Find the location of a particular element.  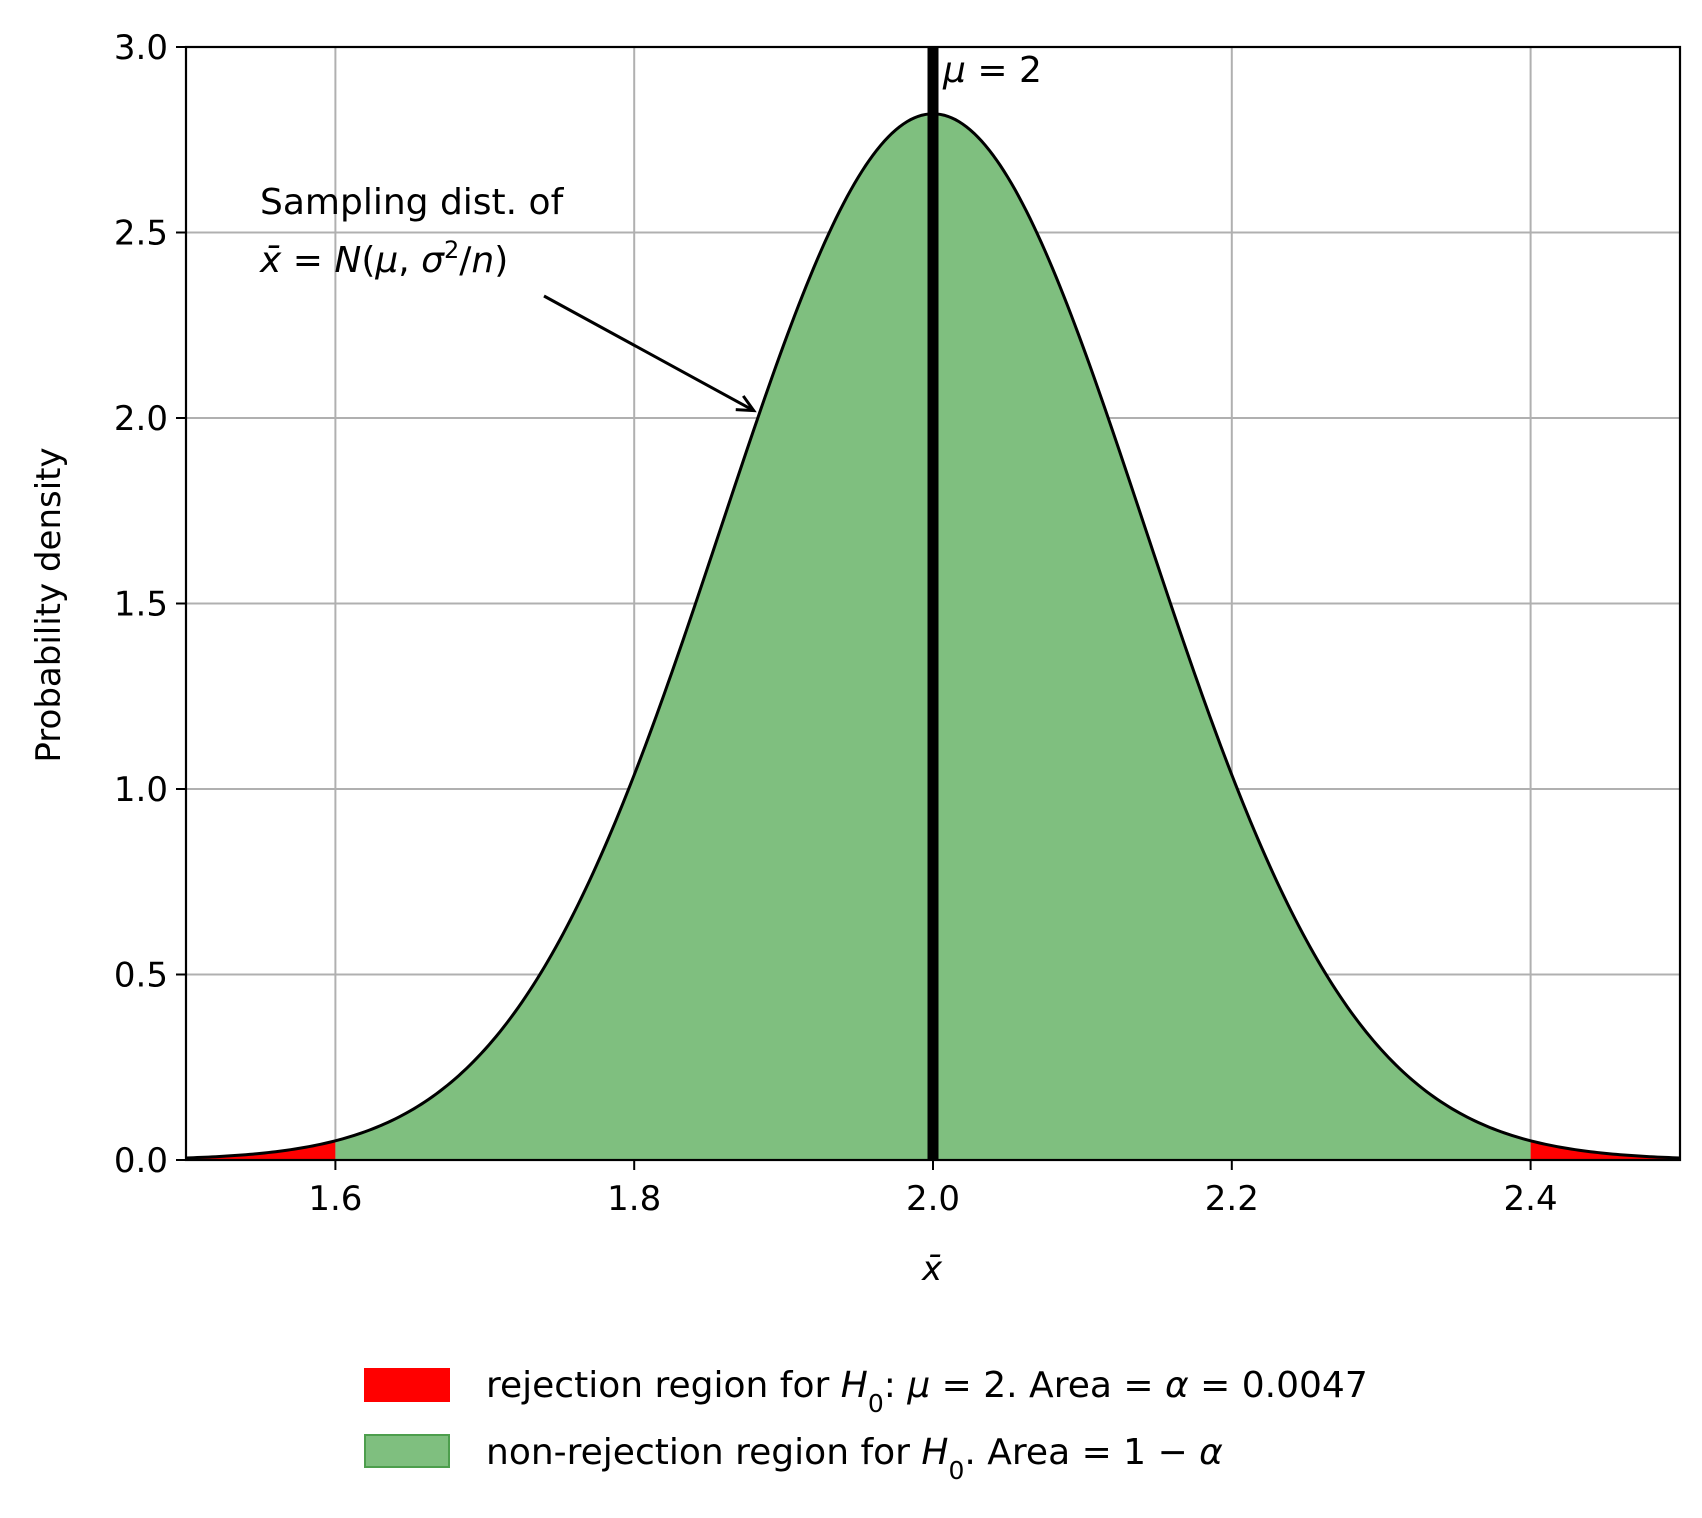

mean-line-label: μ = 2 is located at coordinates (992, 70).